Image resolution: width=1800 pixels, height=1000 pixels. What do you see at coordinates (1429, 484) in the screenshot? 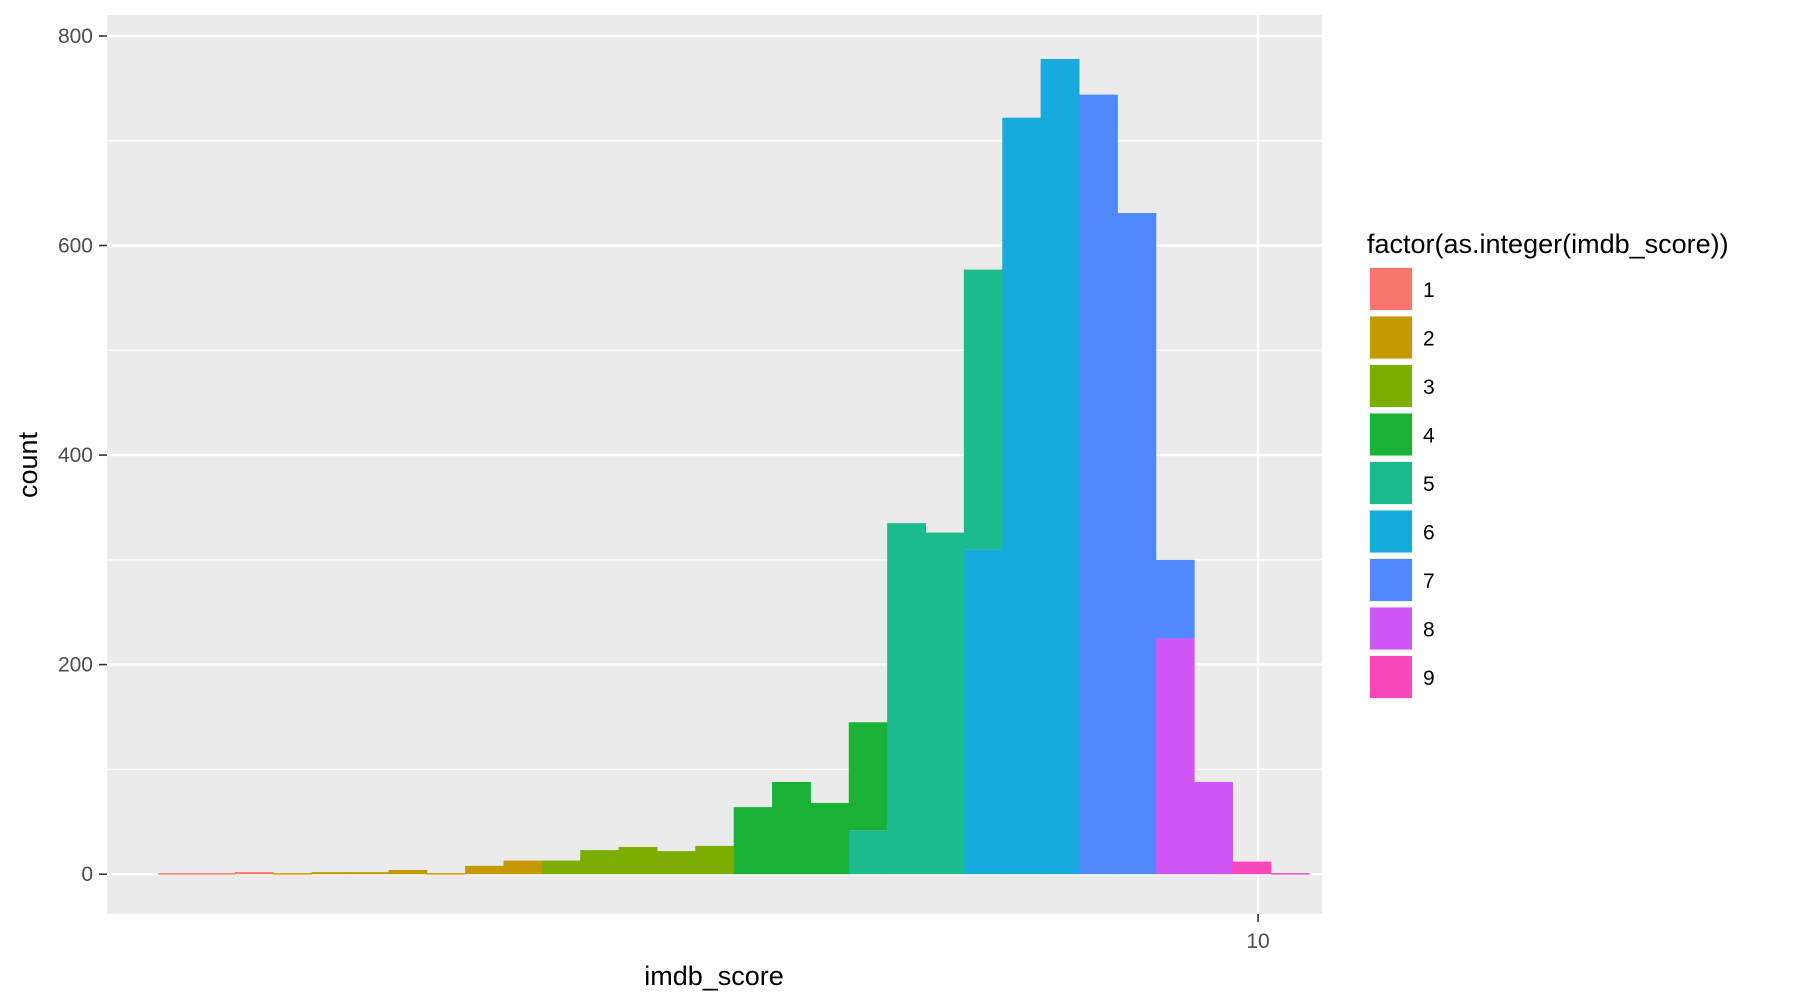
I see `legend-label: 5` at bounding box center [1429, 484].